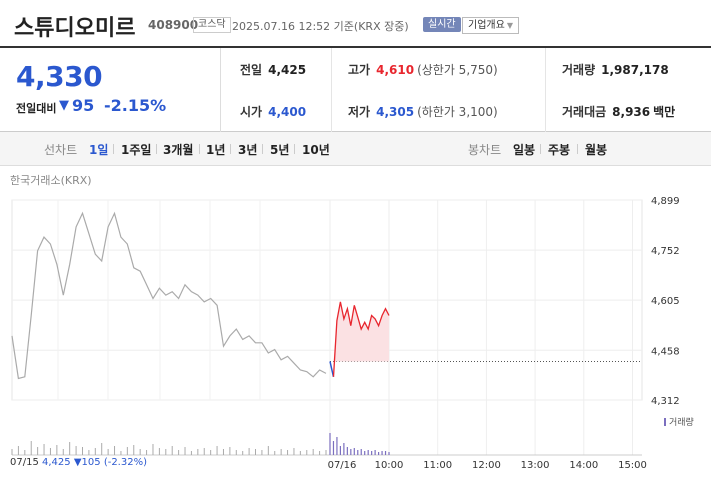  What do you see at coordinates (61, 150) in the screenshot?
I see `line-chart-label: 선차트` at bounding box center [61, 150].